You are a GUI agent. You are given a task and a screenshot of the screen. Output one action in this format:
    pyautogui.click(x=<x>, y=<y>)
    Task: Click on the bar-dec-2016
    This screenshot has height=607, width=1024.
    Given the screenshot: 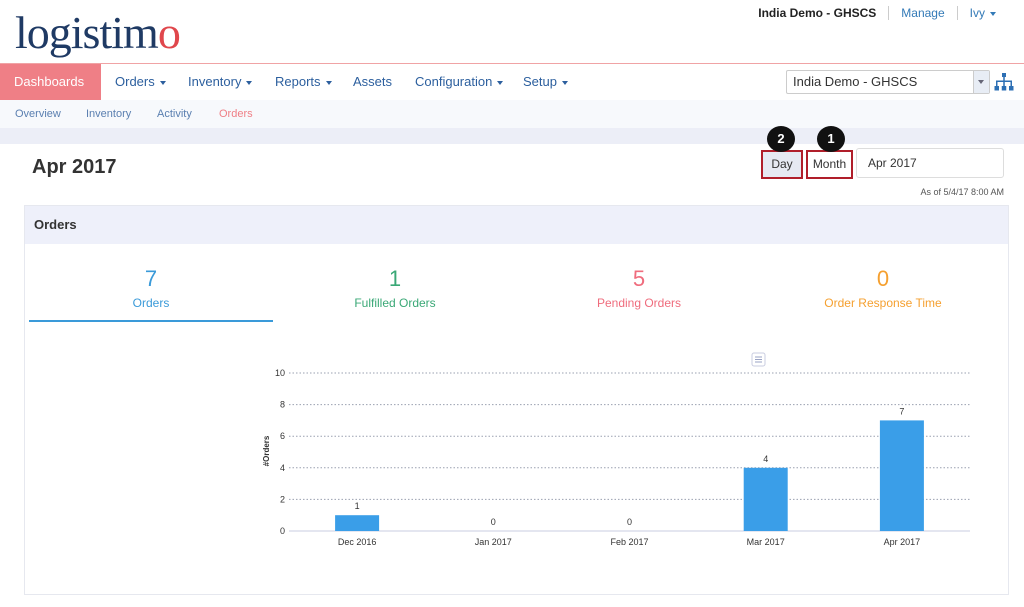 What is the action you would take?
    pyautogui.click(x=357, y=523)
    